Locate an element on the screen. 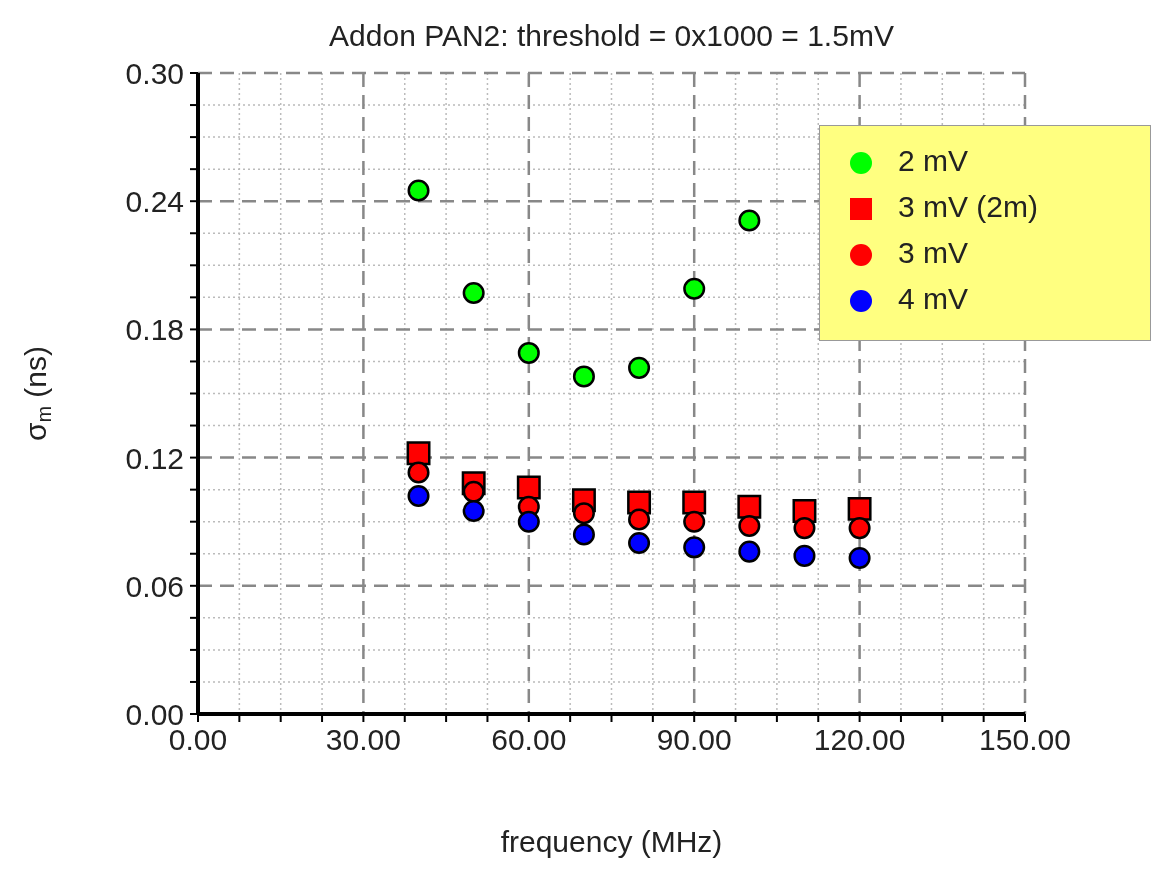 This screenshot has height=882, width=1159. x-tick-label: 60.00 is located at coordinates (529, 739).